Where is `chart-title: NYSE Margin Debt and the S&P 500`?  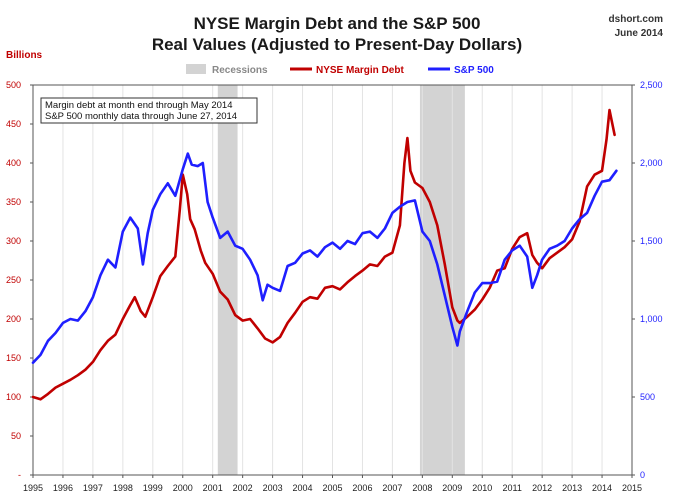 chart-title: NYSE Margin Debt and the S&P 500 is located at coordinates (337, 23).